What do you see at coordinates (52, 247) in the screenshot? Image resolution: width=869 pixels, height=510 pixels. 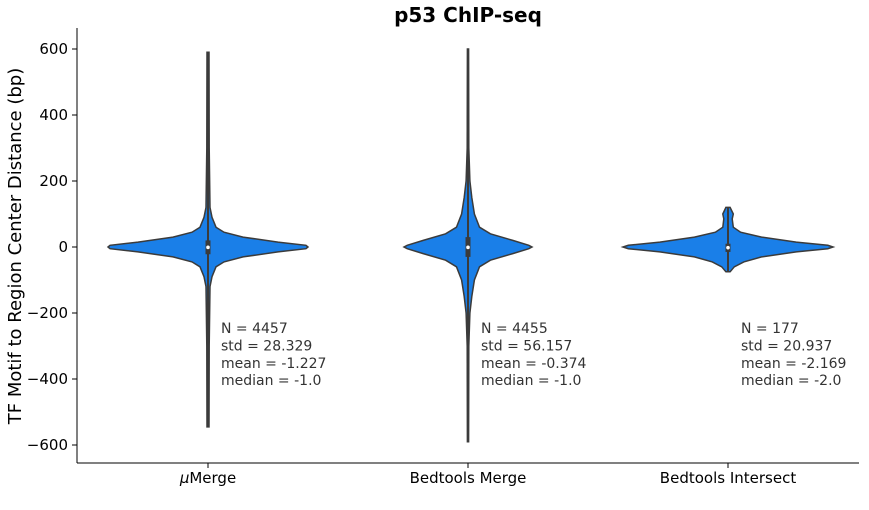 I see `y-axis-ticks: 600 400 200 0 −200 −400 −600` at bounding box center [52, 247].